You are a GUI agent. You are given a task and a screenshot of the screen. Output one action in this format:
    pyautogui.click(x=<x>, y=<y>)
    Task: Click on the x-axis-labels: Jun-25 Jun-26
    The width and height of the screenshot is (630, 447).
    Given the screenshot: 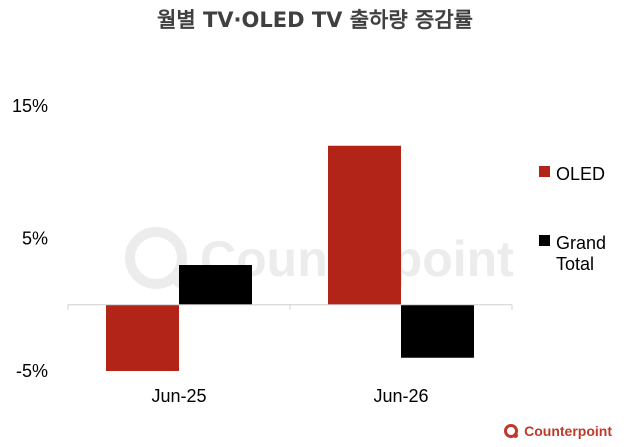 What is the action you would take?
    pyautogui.click(x=289, y=396)
    